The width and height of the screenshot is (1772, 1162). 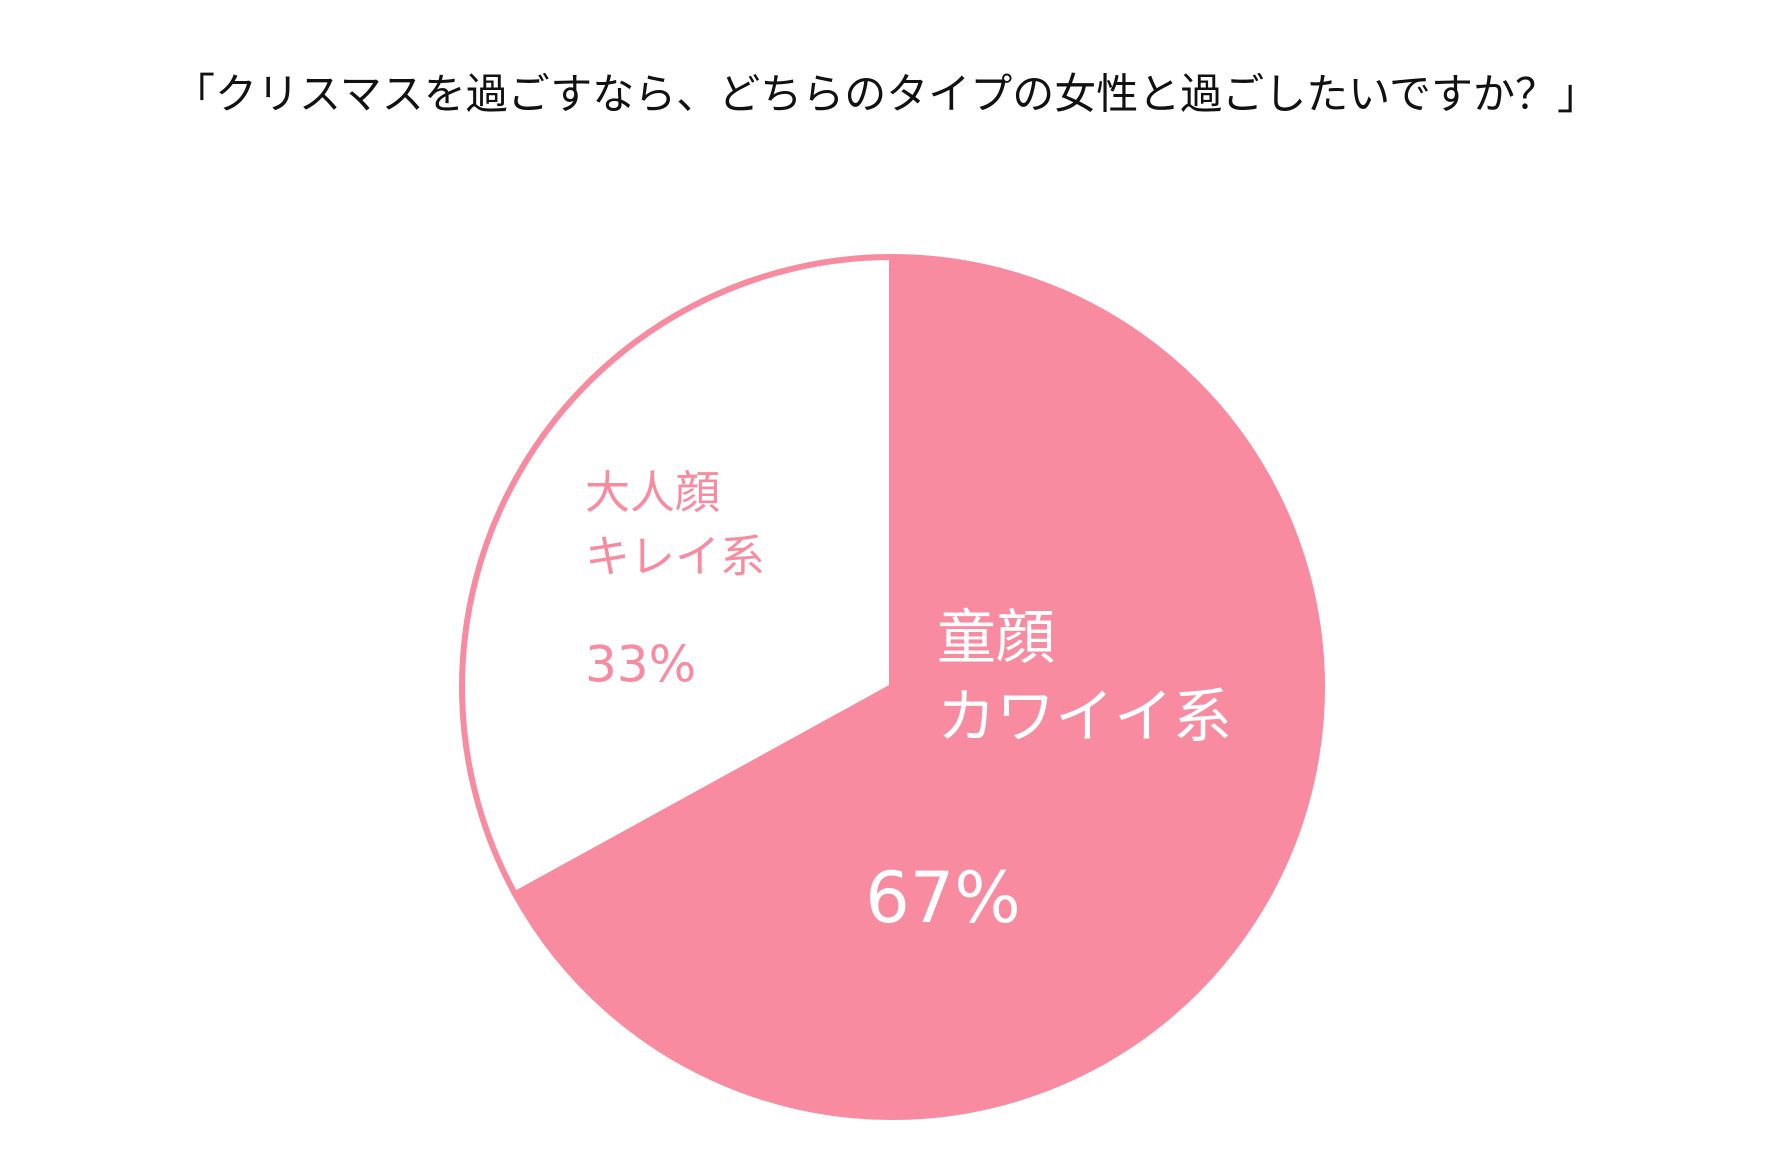 I want to click on value-label: 33%, so click(x=640, y=665).